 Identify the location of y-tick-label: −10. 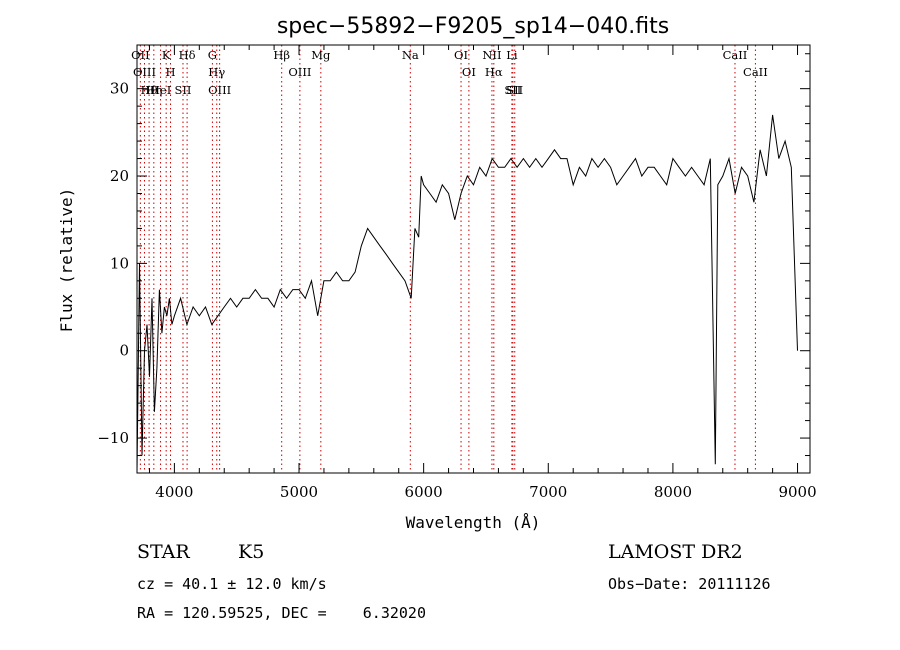
(113, 438).